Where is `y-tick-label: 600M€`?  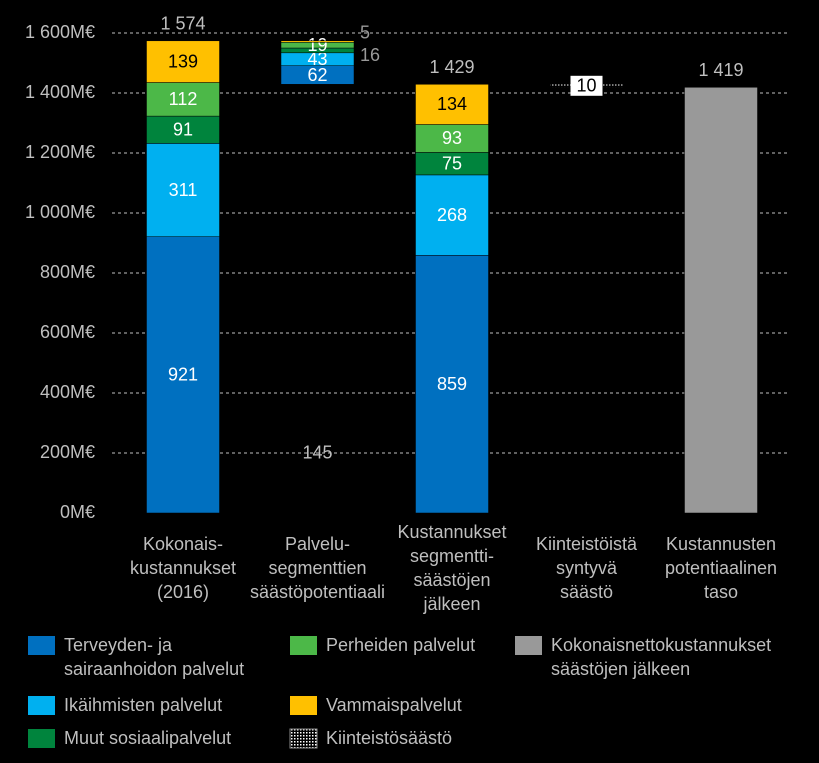 y-tick-label: 600M€ is located at coordinates (67, 332).